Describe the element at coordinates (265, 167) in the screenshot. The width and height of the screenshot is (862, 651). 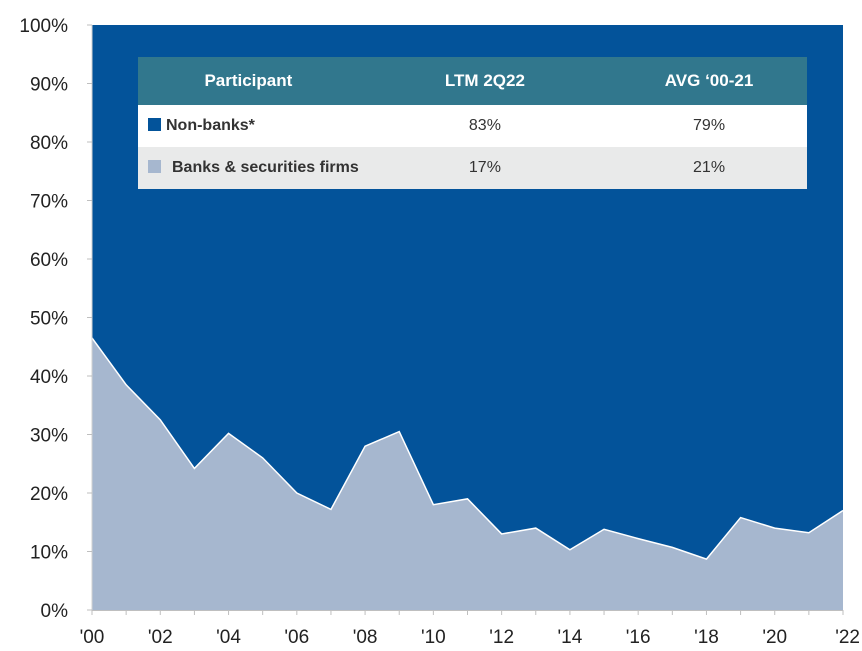
I see `participant-label: Banks & securities firms` at that location.